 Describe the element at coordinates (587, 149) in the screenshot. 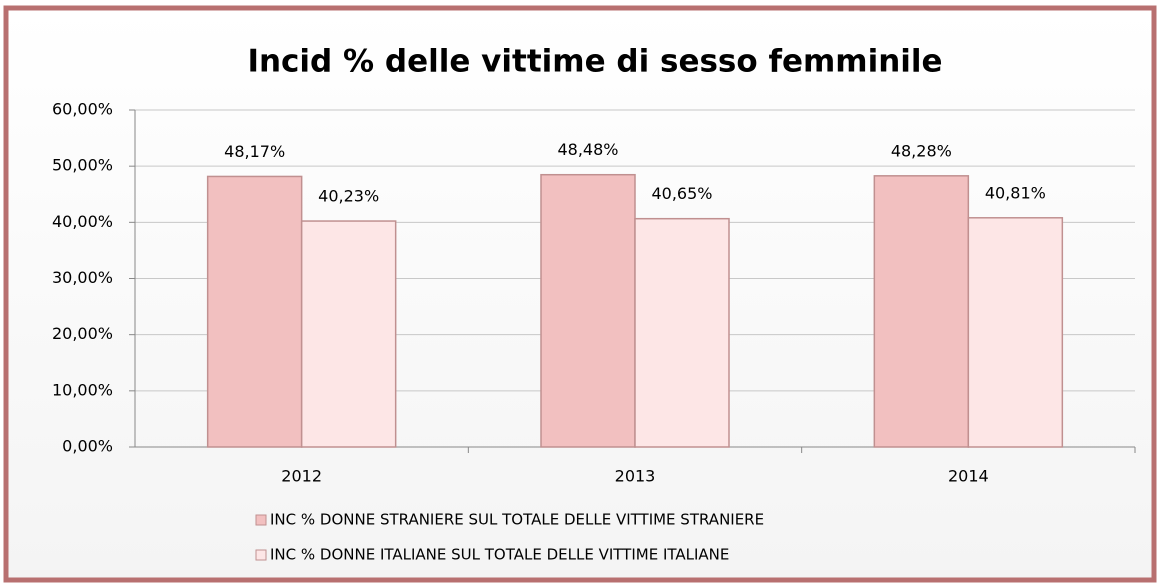

I see `value-label: 48,48%` at that location.